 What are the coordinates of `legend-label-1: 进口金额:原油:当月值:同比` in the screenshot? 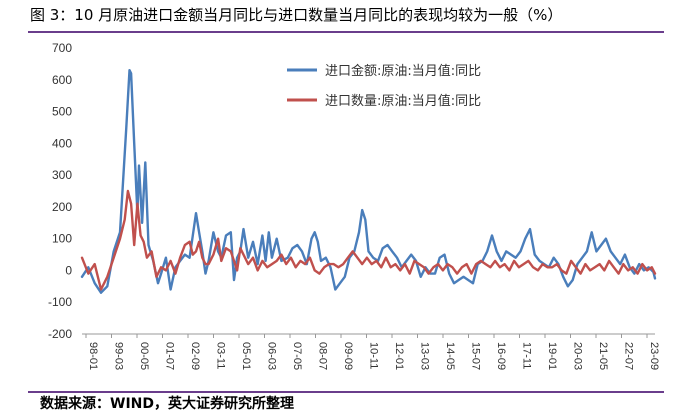 It's located at (403, 71).